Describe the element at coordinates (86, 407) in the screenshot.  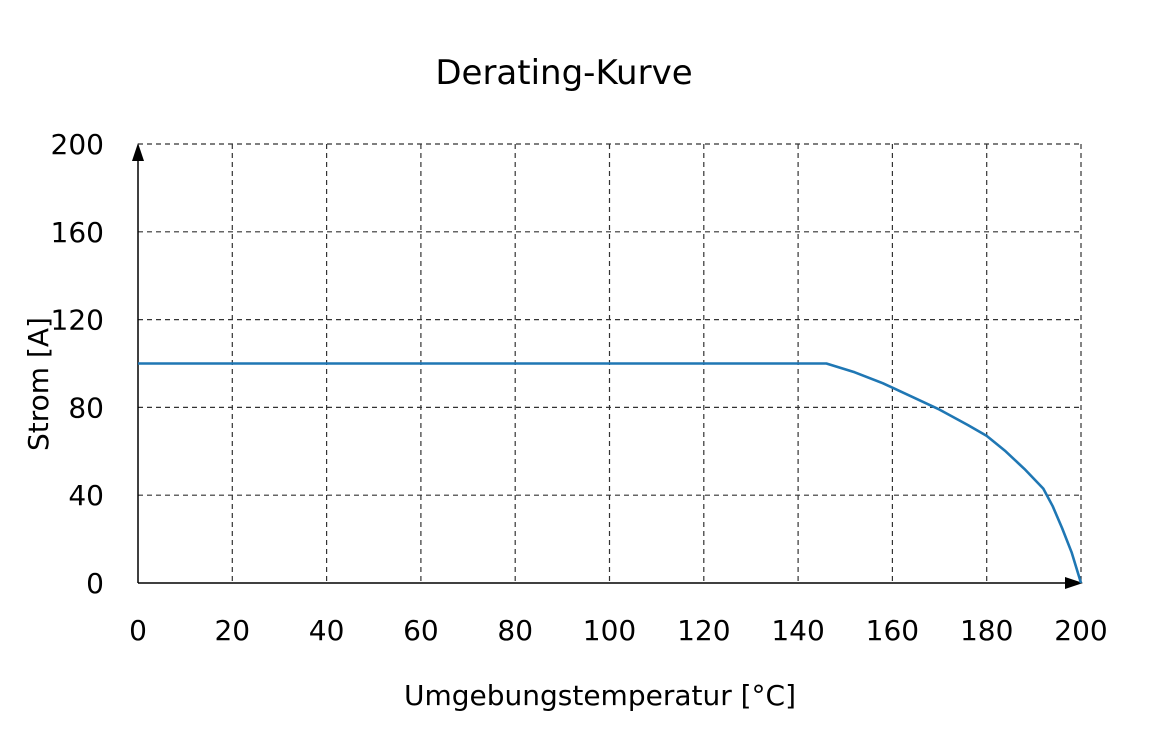
I see `y-tick-label: 80` at that location.